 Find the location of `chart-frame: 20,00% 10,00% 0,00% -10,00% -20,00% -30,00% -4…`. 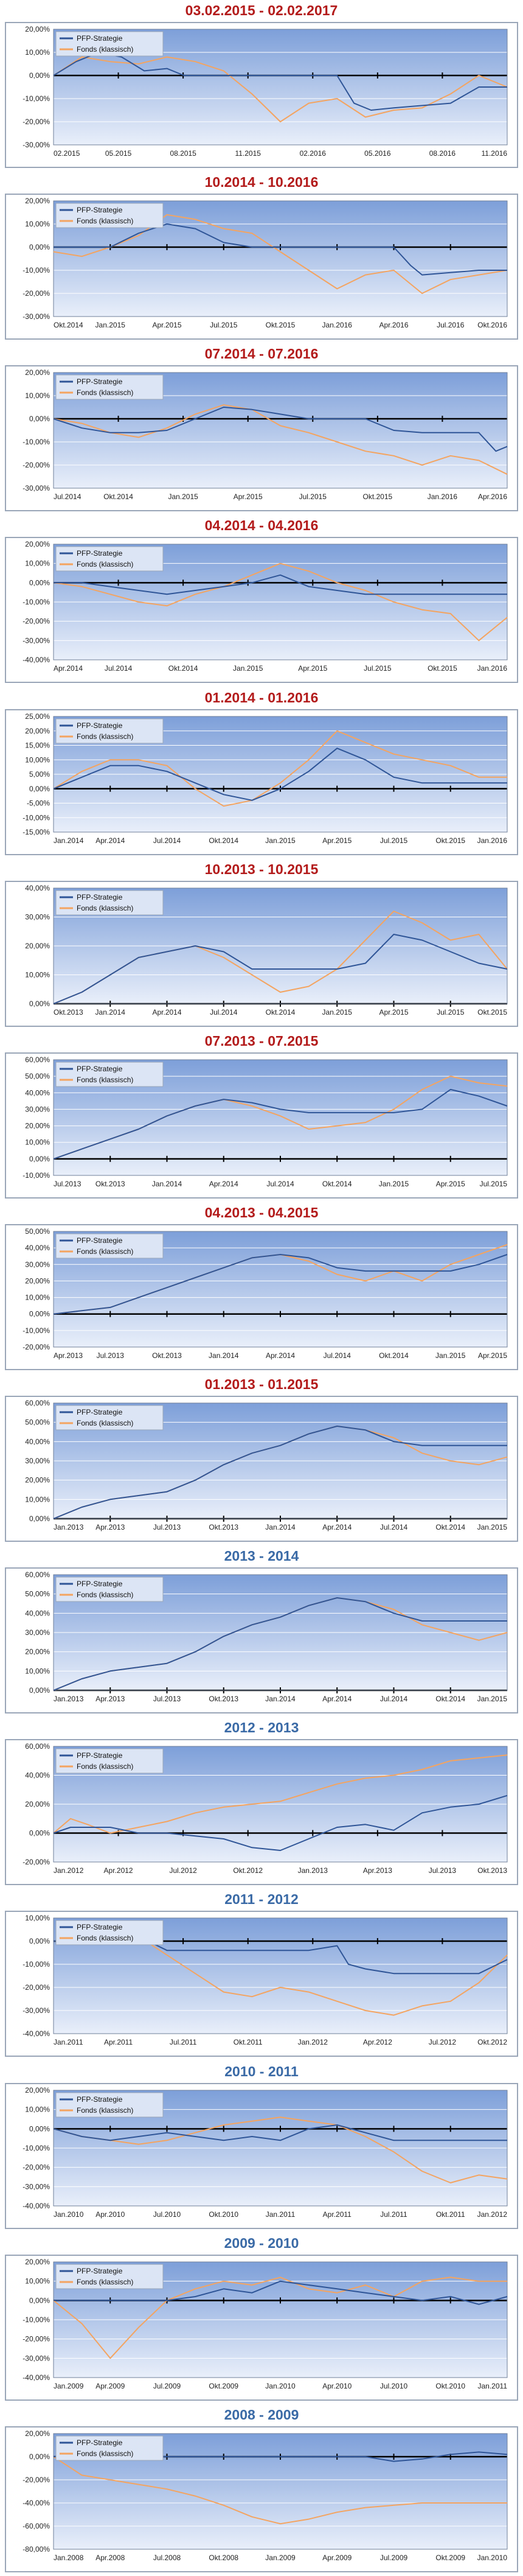

chart-frame: 20,00% 10,00% 0,00% -10,00% -20,00% -30,00% -4… is located at coordinates (261, 610).